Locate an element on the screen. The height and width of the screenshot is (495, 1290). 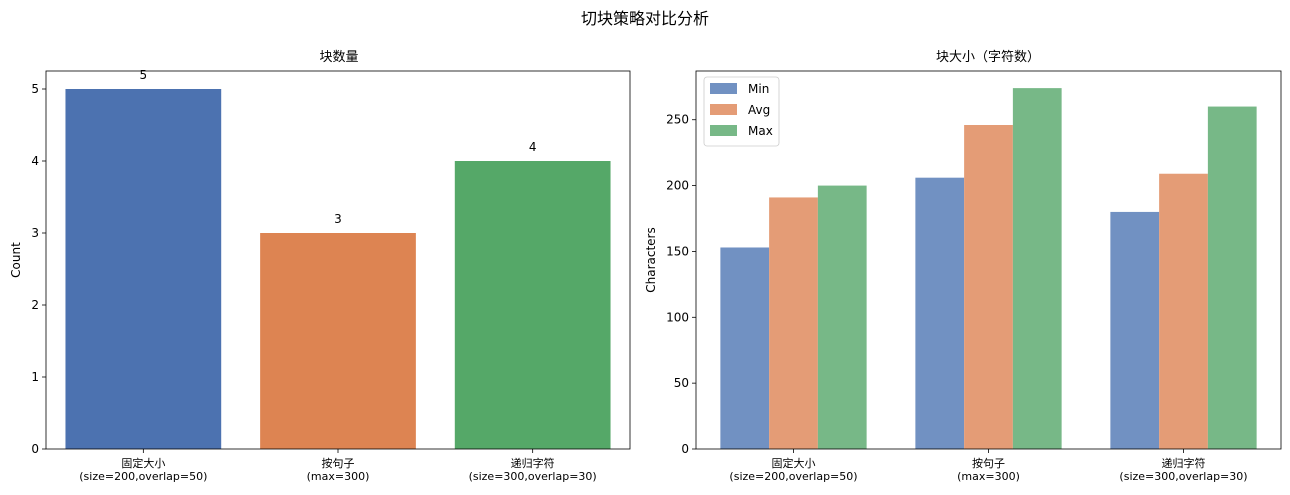
size-legend-label-2: Max is located at coordinates (760, 131).